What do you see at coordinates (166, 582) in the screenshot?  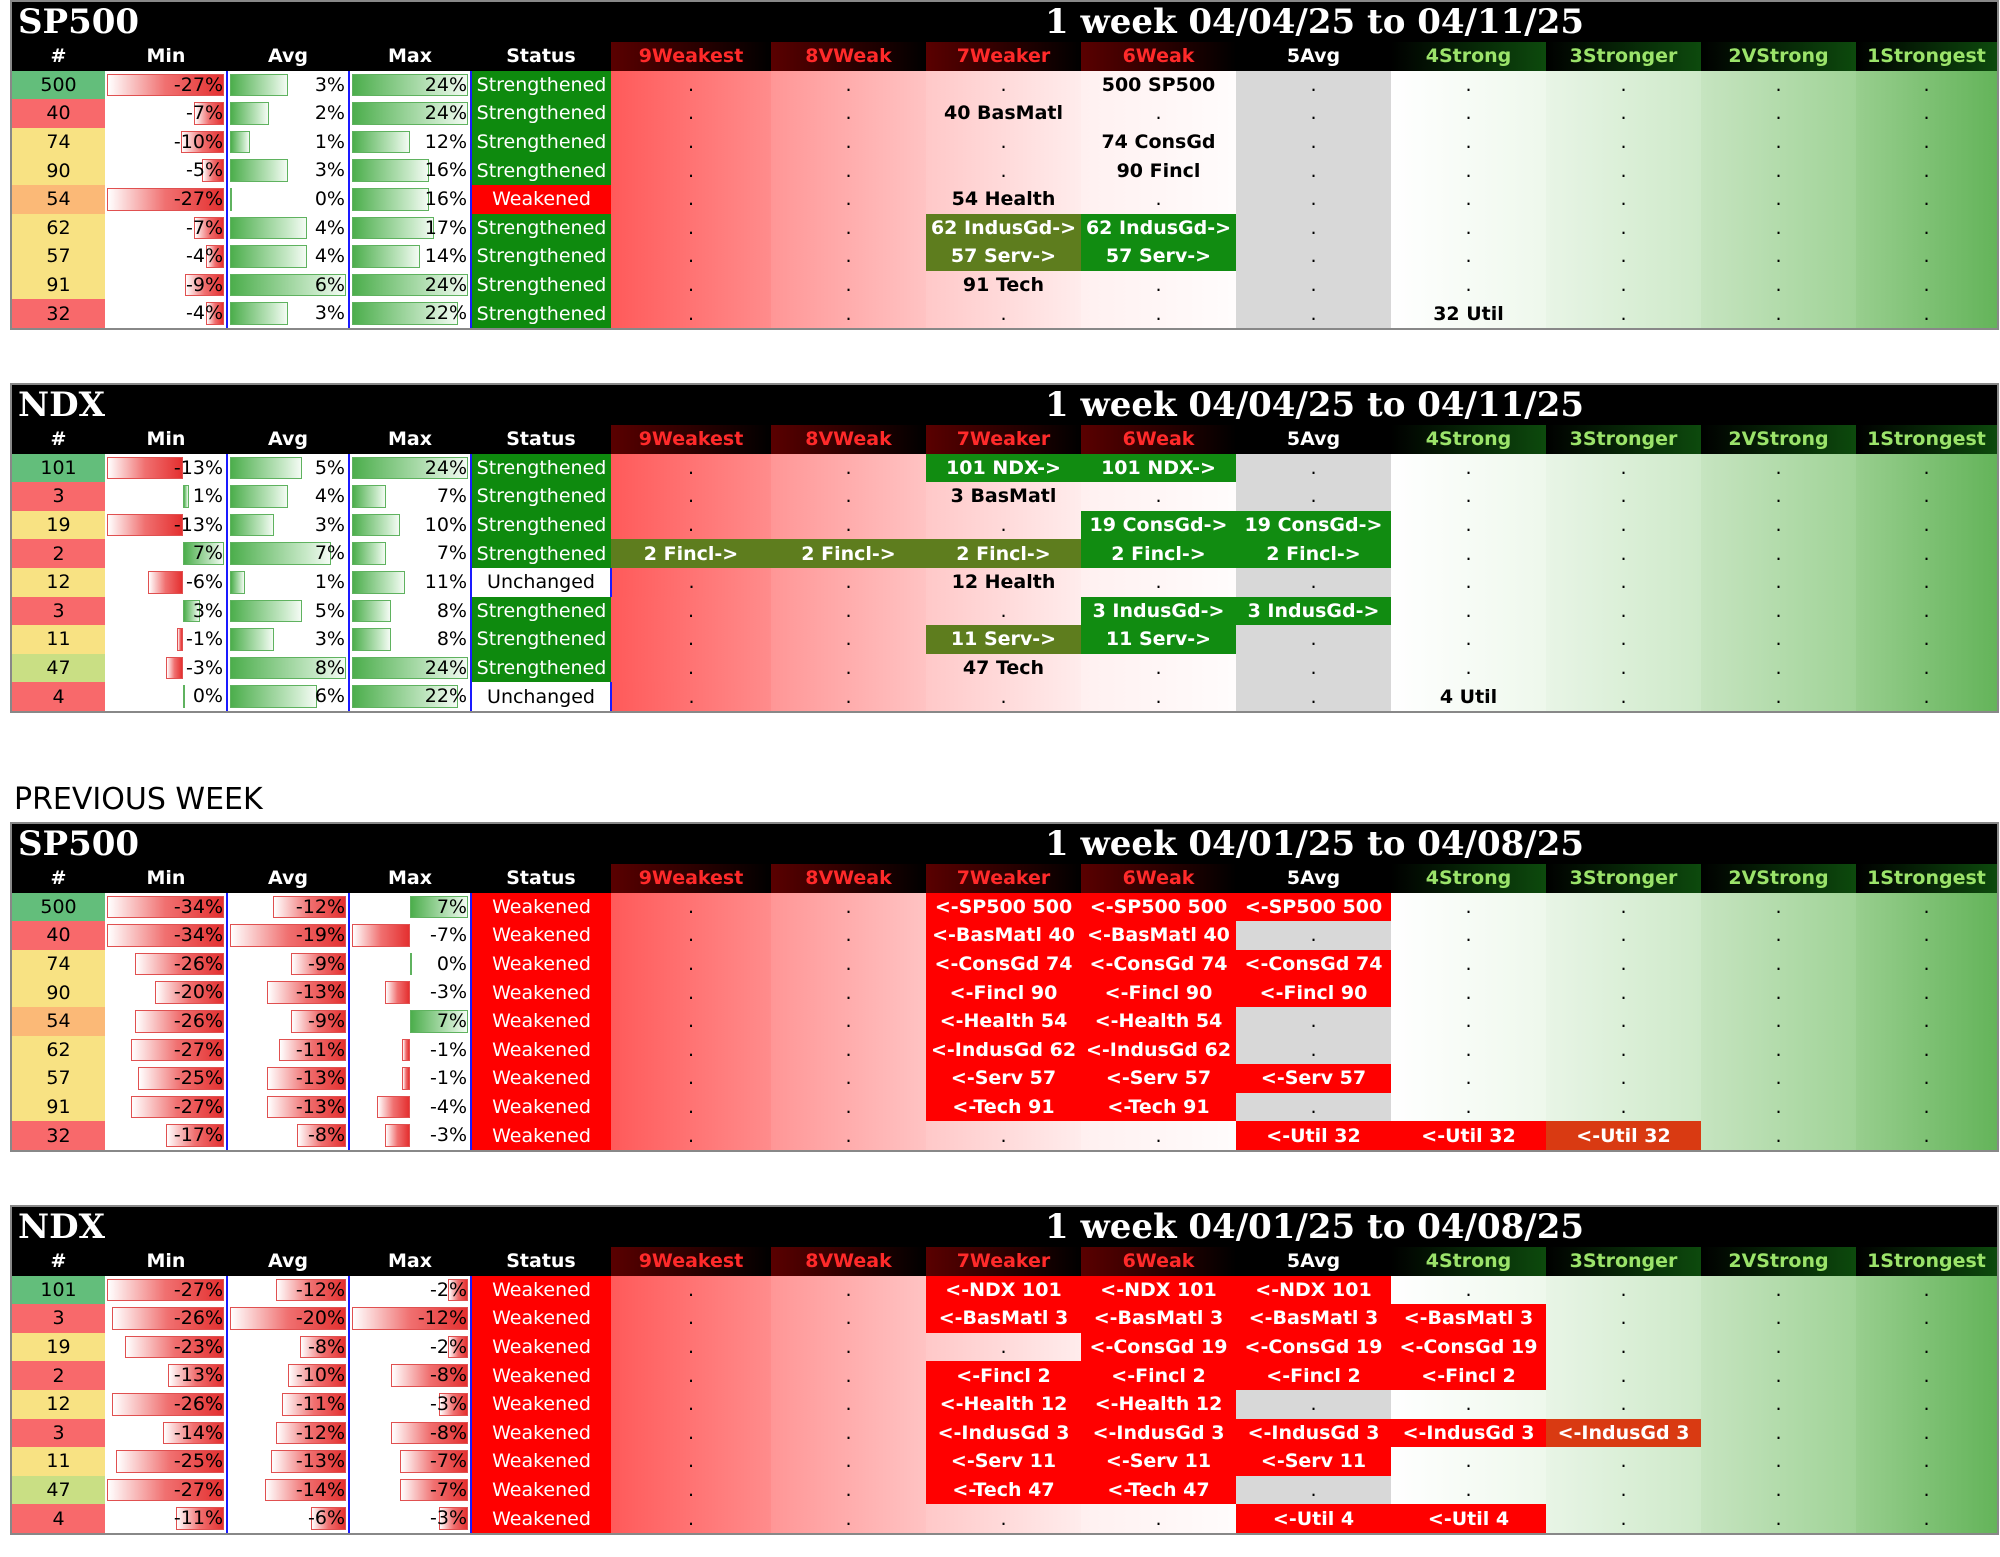 I see `min-cell: -6%` at bounding box center [166, 582].